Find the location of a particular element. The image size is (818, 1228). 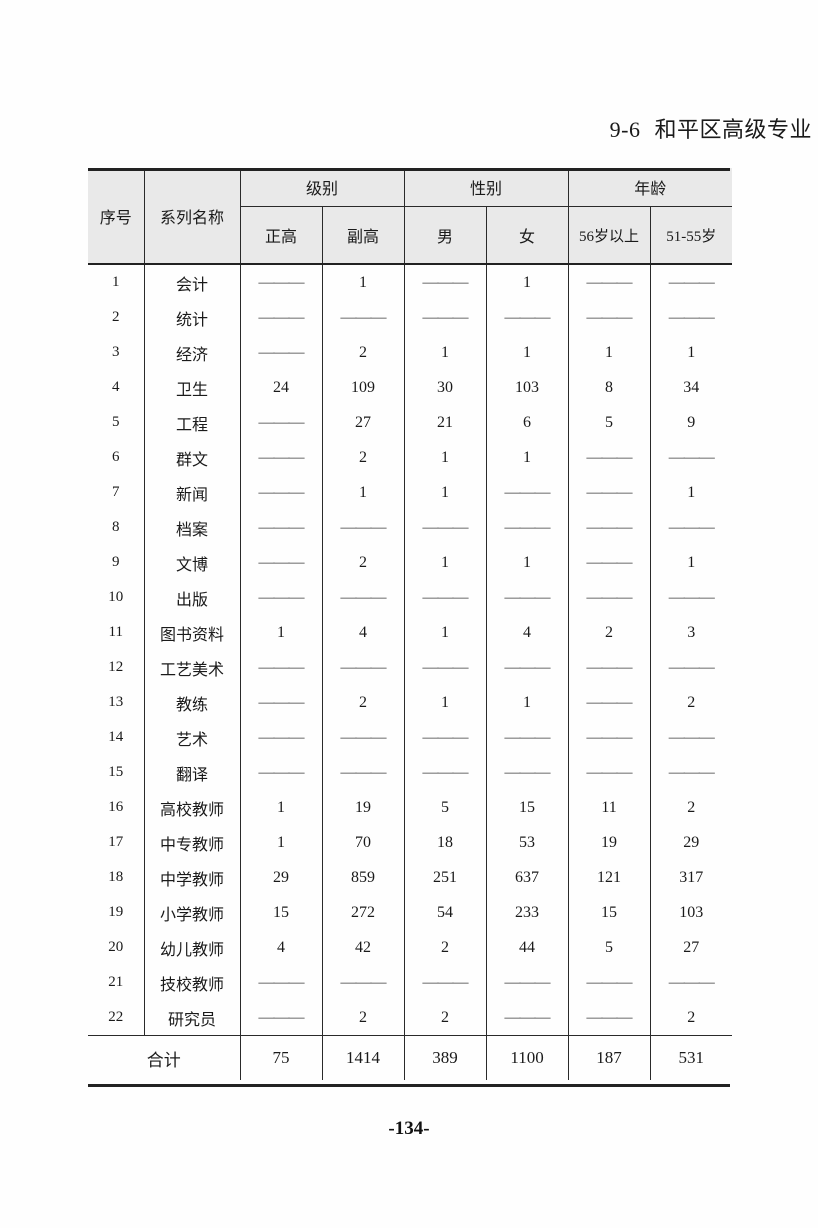

table-row: 13 教练 ——— 2 1 1 ——— 2 is located at coordinates (410, 702).